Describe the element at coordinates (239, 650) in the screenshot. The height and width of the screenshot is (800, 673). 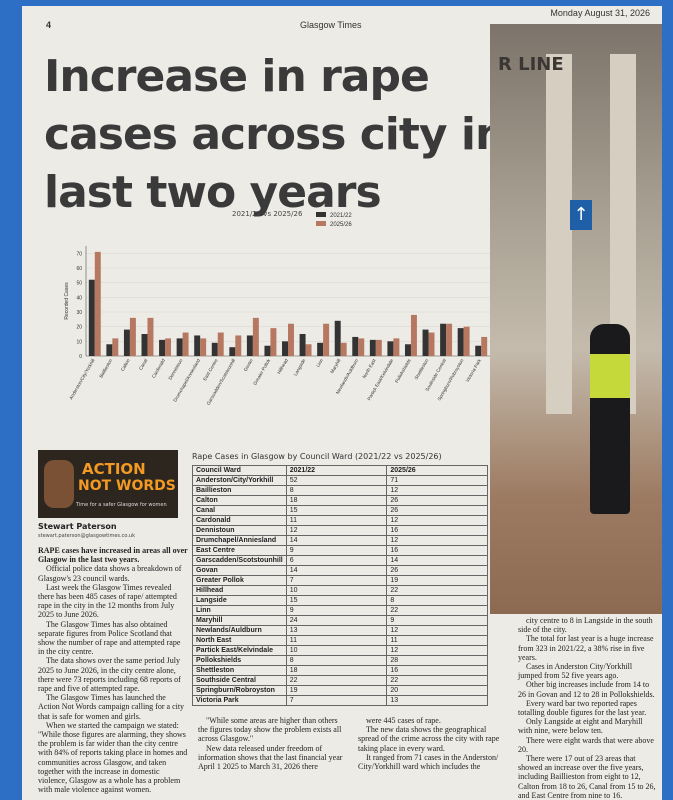
I see `ward-name-cell: Partick East/Kelvindale` at that location.